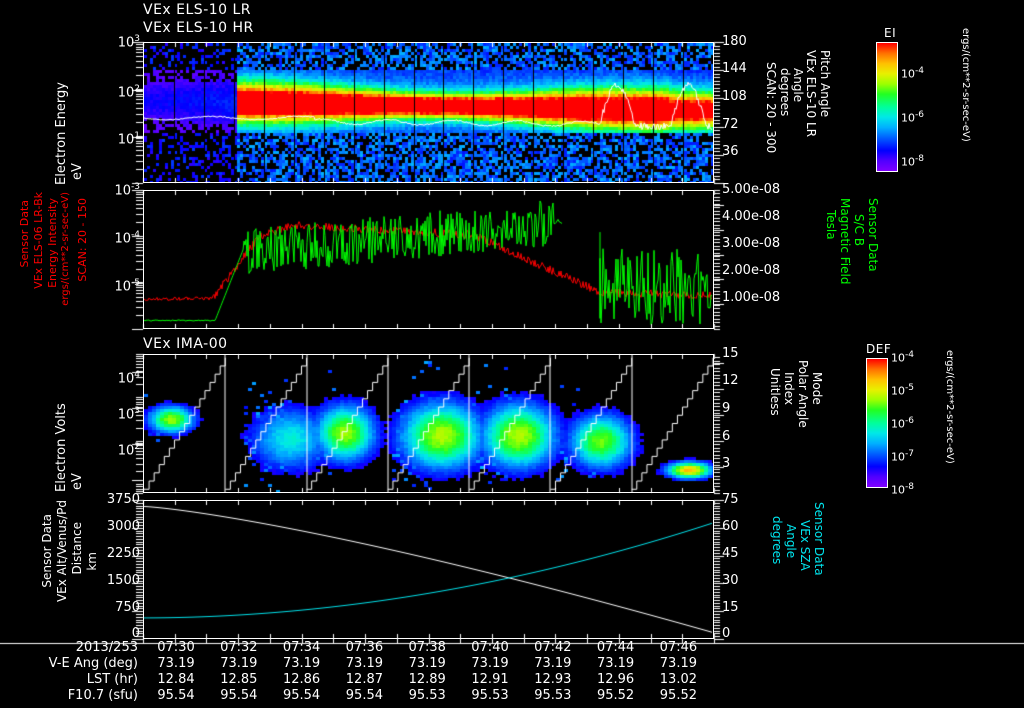 The height and width of the screenshot is (708, 1024). What do you see at coordinates (73, 112) in the screenshot?
I see `panel1-ylabel: Electron Energy eV` at bounding box center [73, 112].